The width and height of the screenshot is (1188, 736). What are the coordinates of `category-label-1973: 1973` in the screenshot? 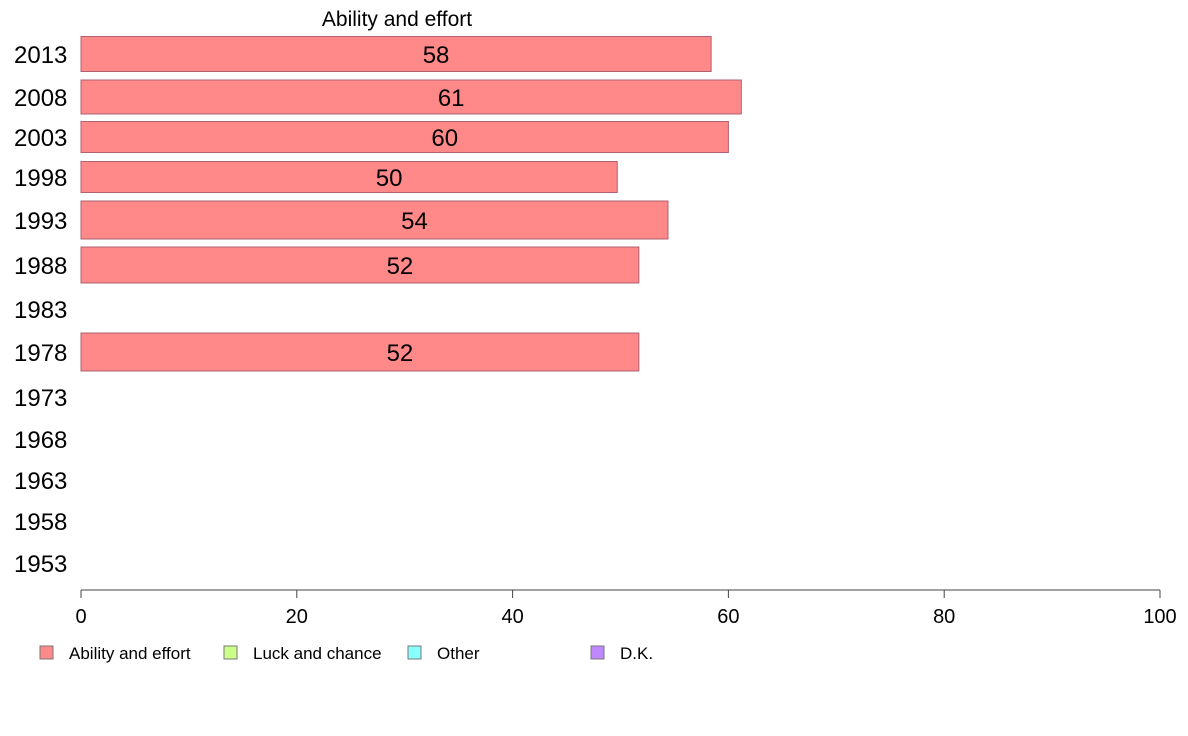 It's located at (40, 398).